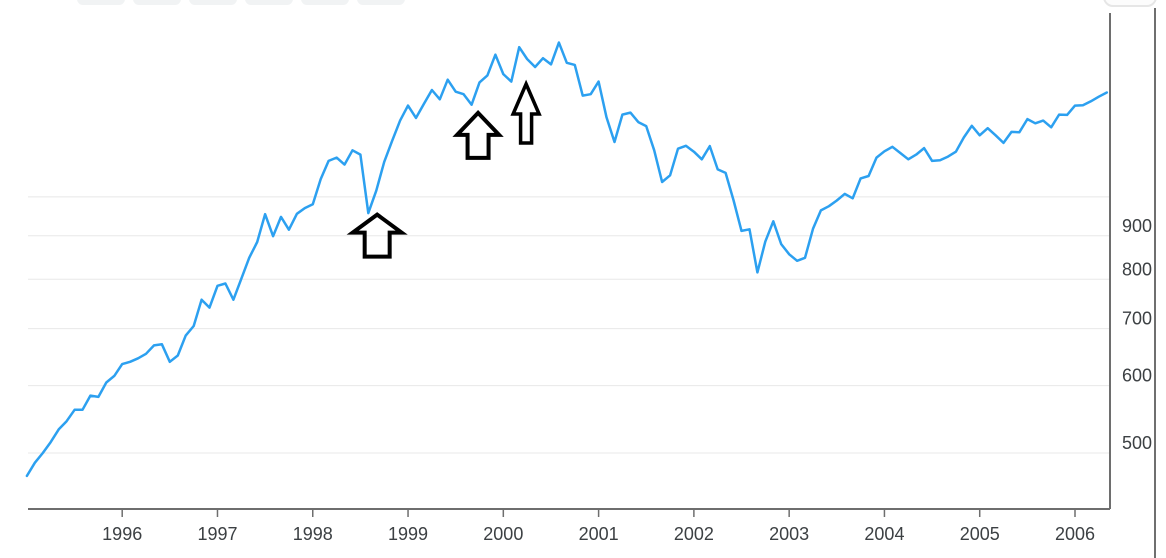 This screenshot has width=1166, height=558. What do you see at coordinates (122, 534) in the screenshot?
I see `x-axis-label: 1996` at bounding box center [122, 534].